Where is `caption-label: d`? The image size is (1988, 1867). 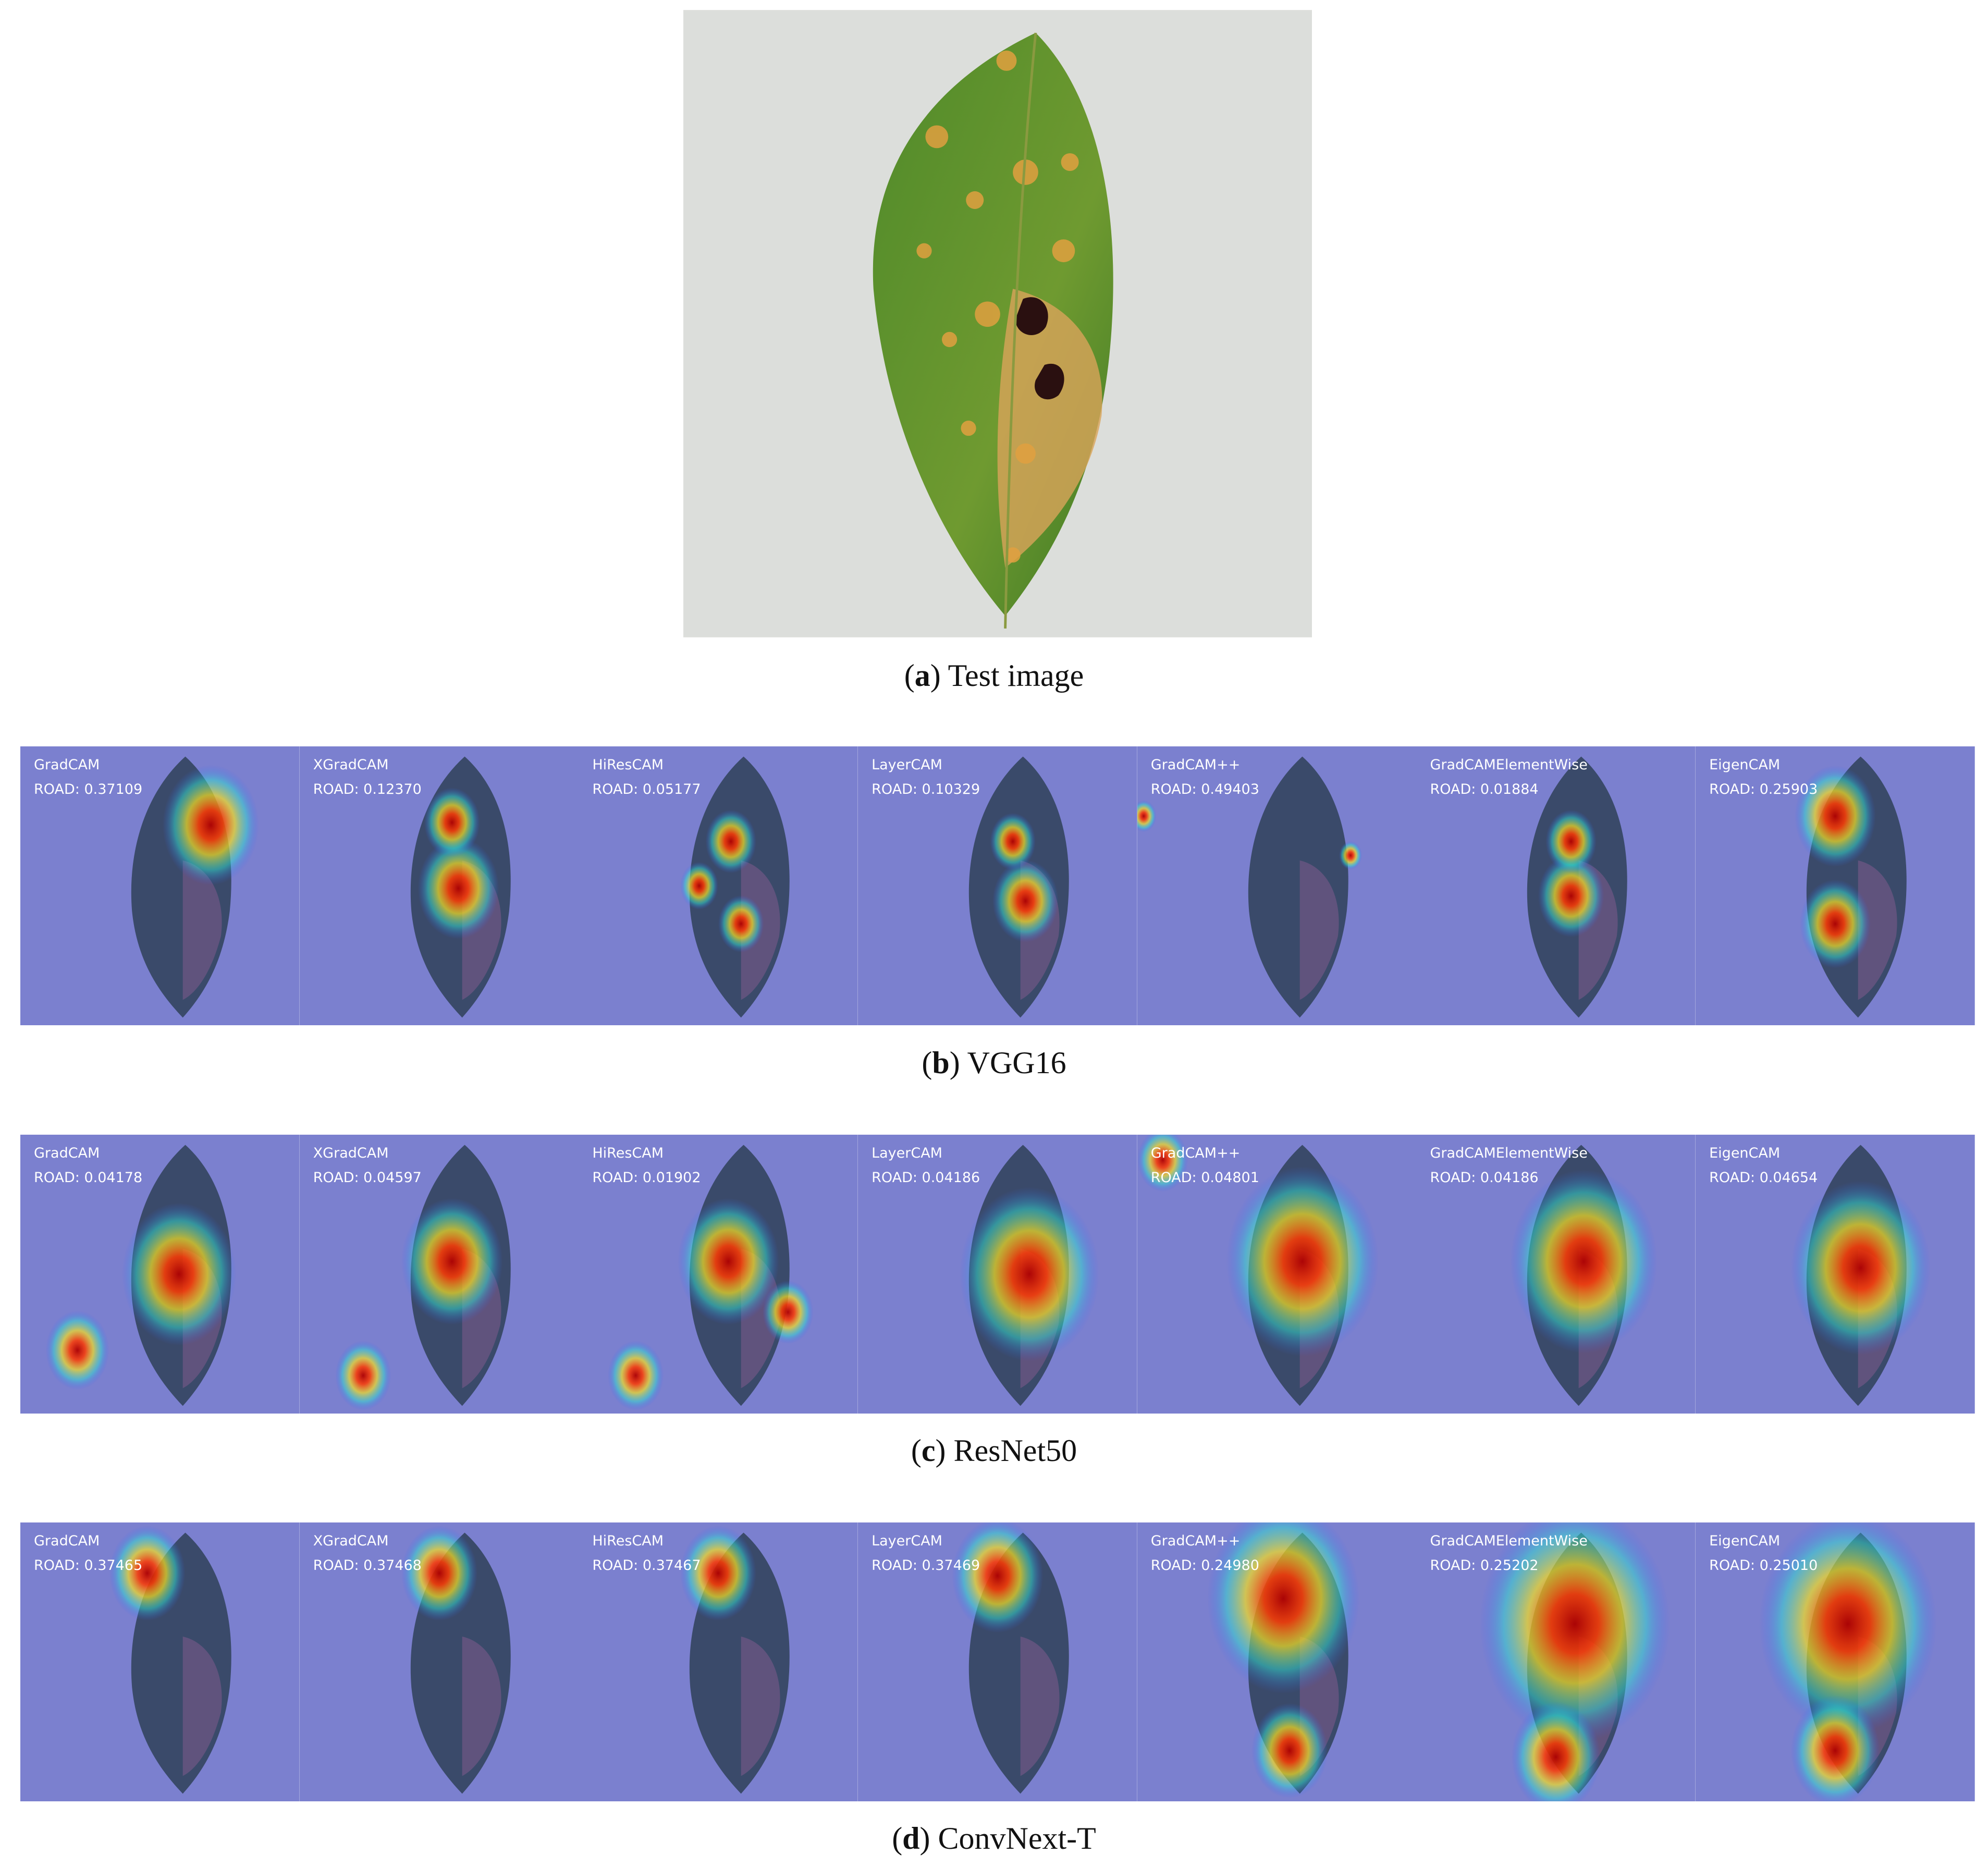
caption-label: d is located at coordinates (911, 1838).